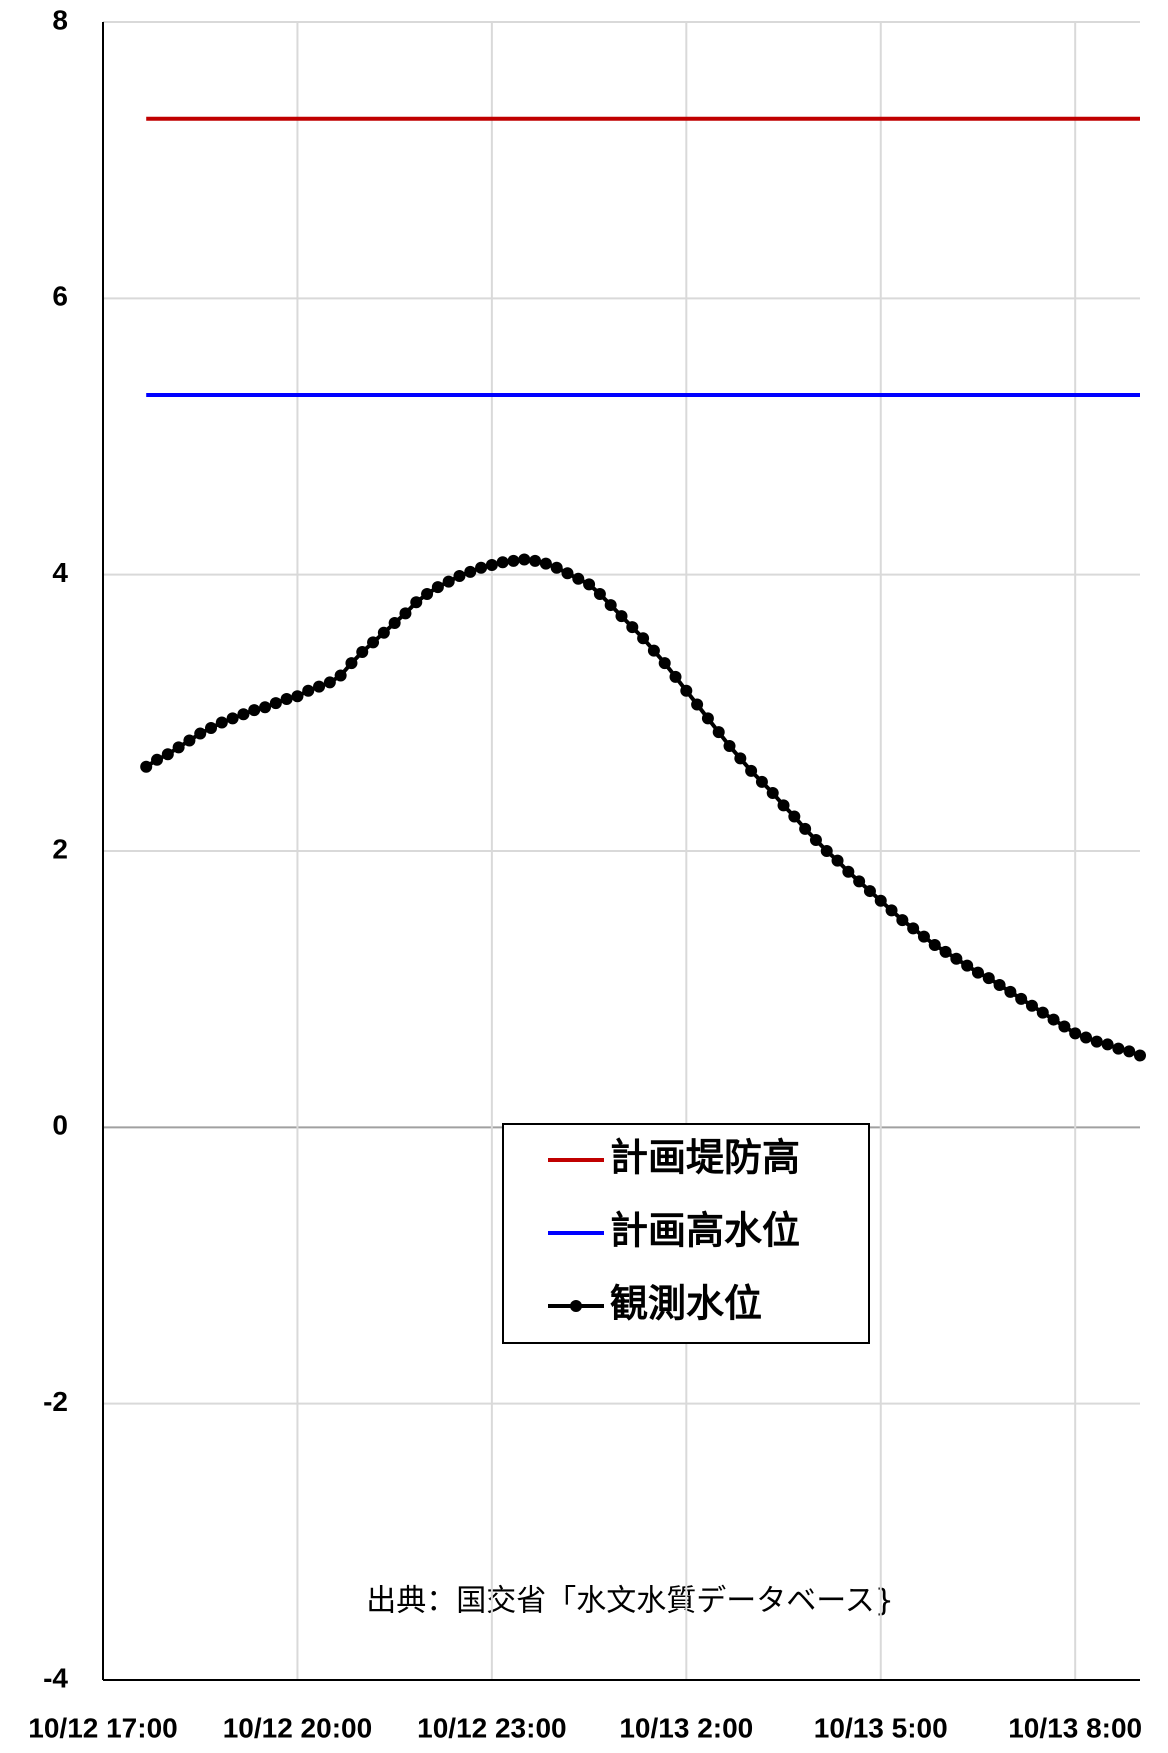  What do you see at coordinates (60, 572) in the screenshot?
I see `y-tick-label: 4` at bounding box center [60, 572].